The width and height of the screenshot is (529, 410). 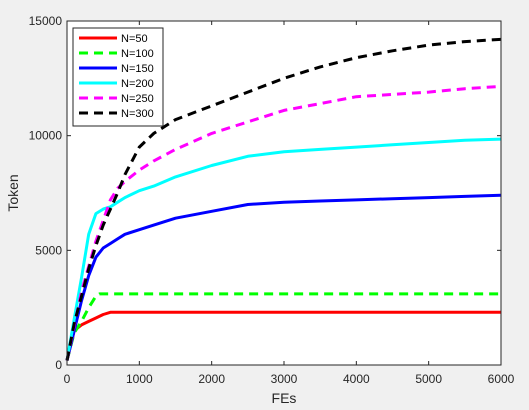 What do you see at coordinates (137, 69) in the screenshot?
I see `legend-label-2: N=150` at bounding box center [137, 69].